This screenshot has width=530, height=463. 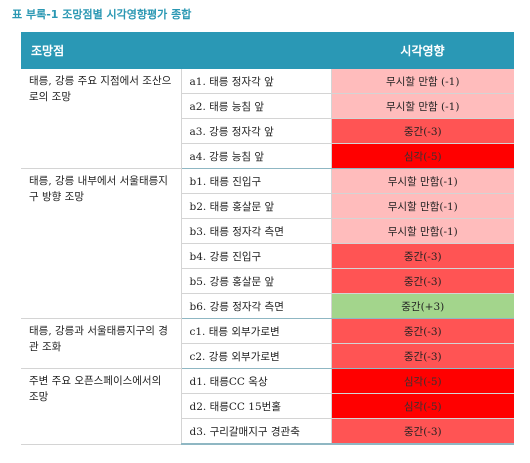 I want to click on table-row: a3. 강릉 정자각 앞 중간(-3), so click(x=267, y=131).